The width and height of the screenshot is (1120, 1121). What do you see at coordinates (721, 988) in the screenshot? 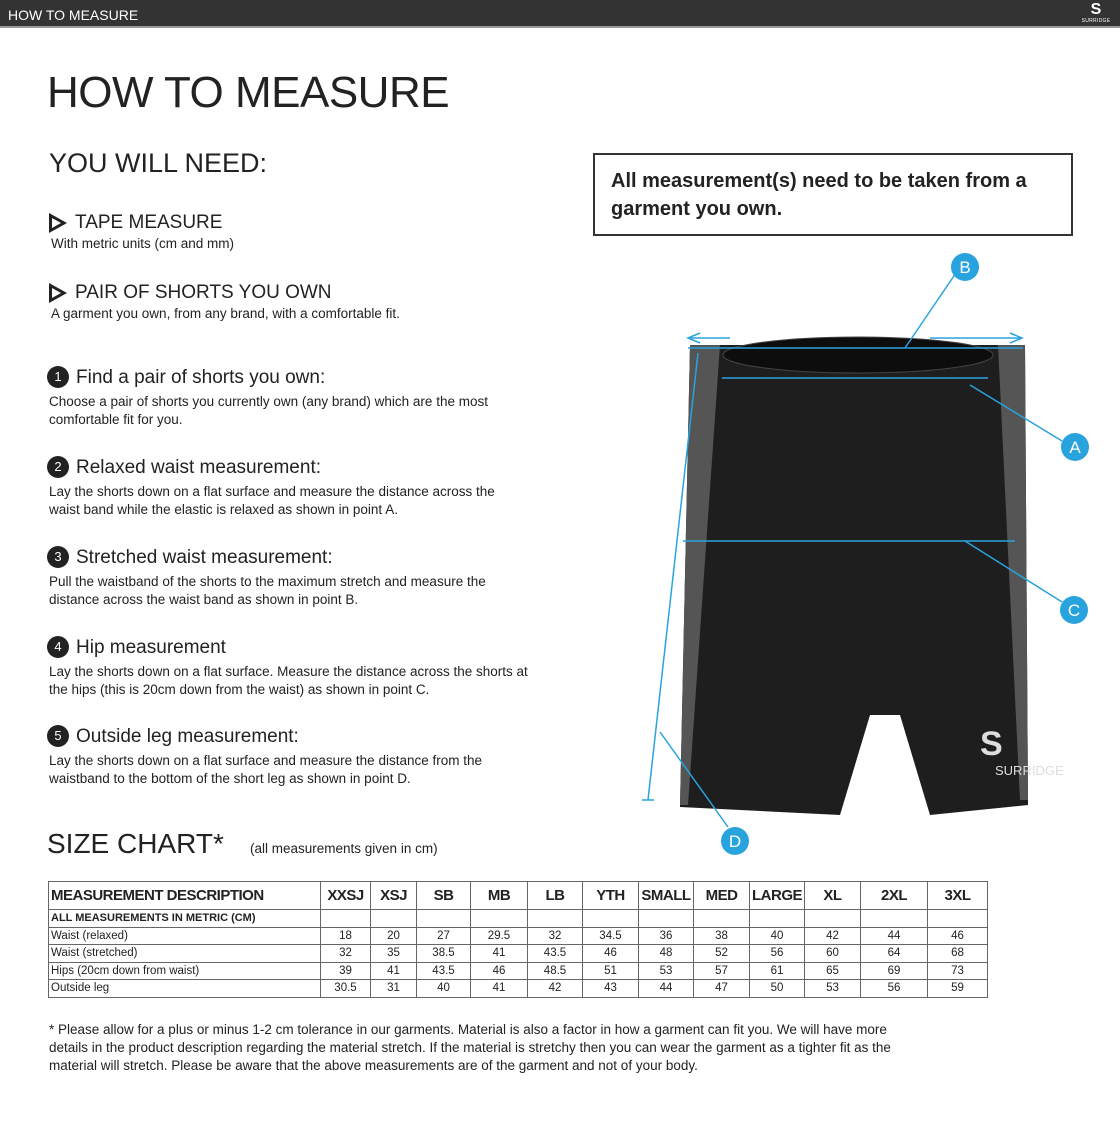
I see `table-cell: 47` at bounding box center [721, 988].